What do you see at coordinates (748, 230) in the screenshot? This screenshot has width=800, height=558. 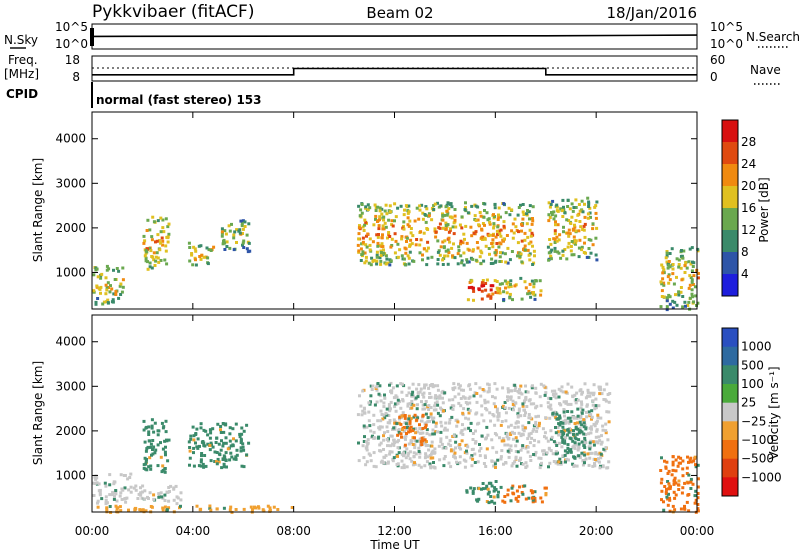 I see `colorbar-tick-label: 12` at bounding box center [748, 230].